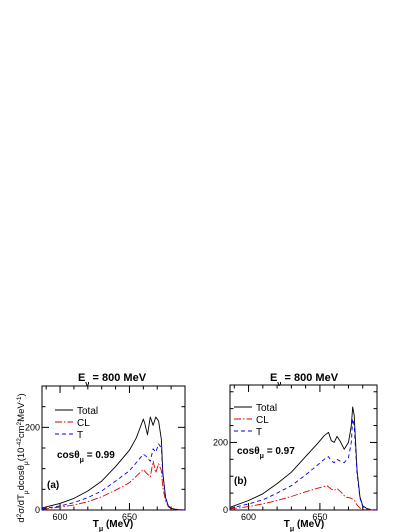 This screenshot has height=532, width=411. I want to click on panel-a-x-axis-label: Tμ (MeV), so click(113, 525).